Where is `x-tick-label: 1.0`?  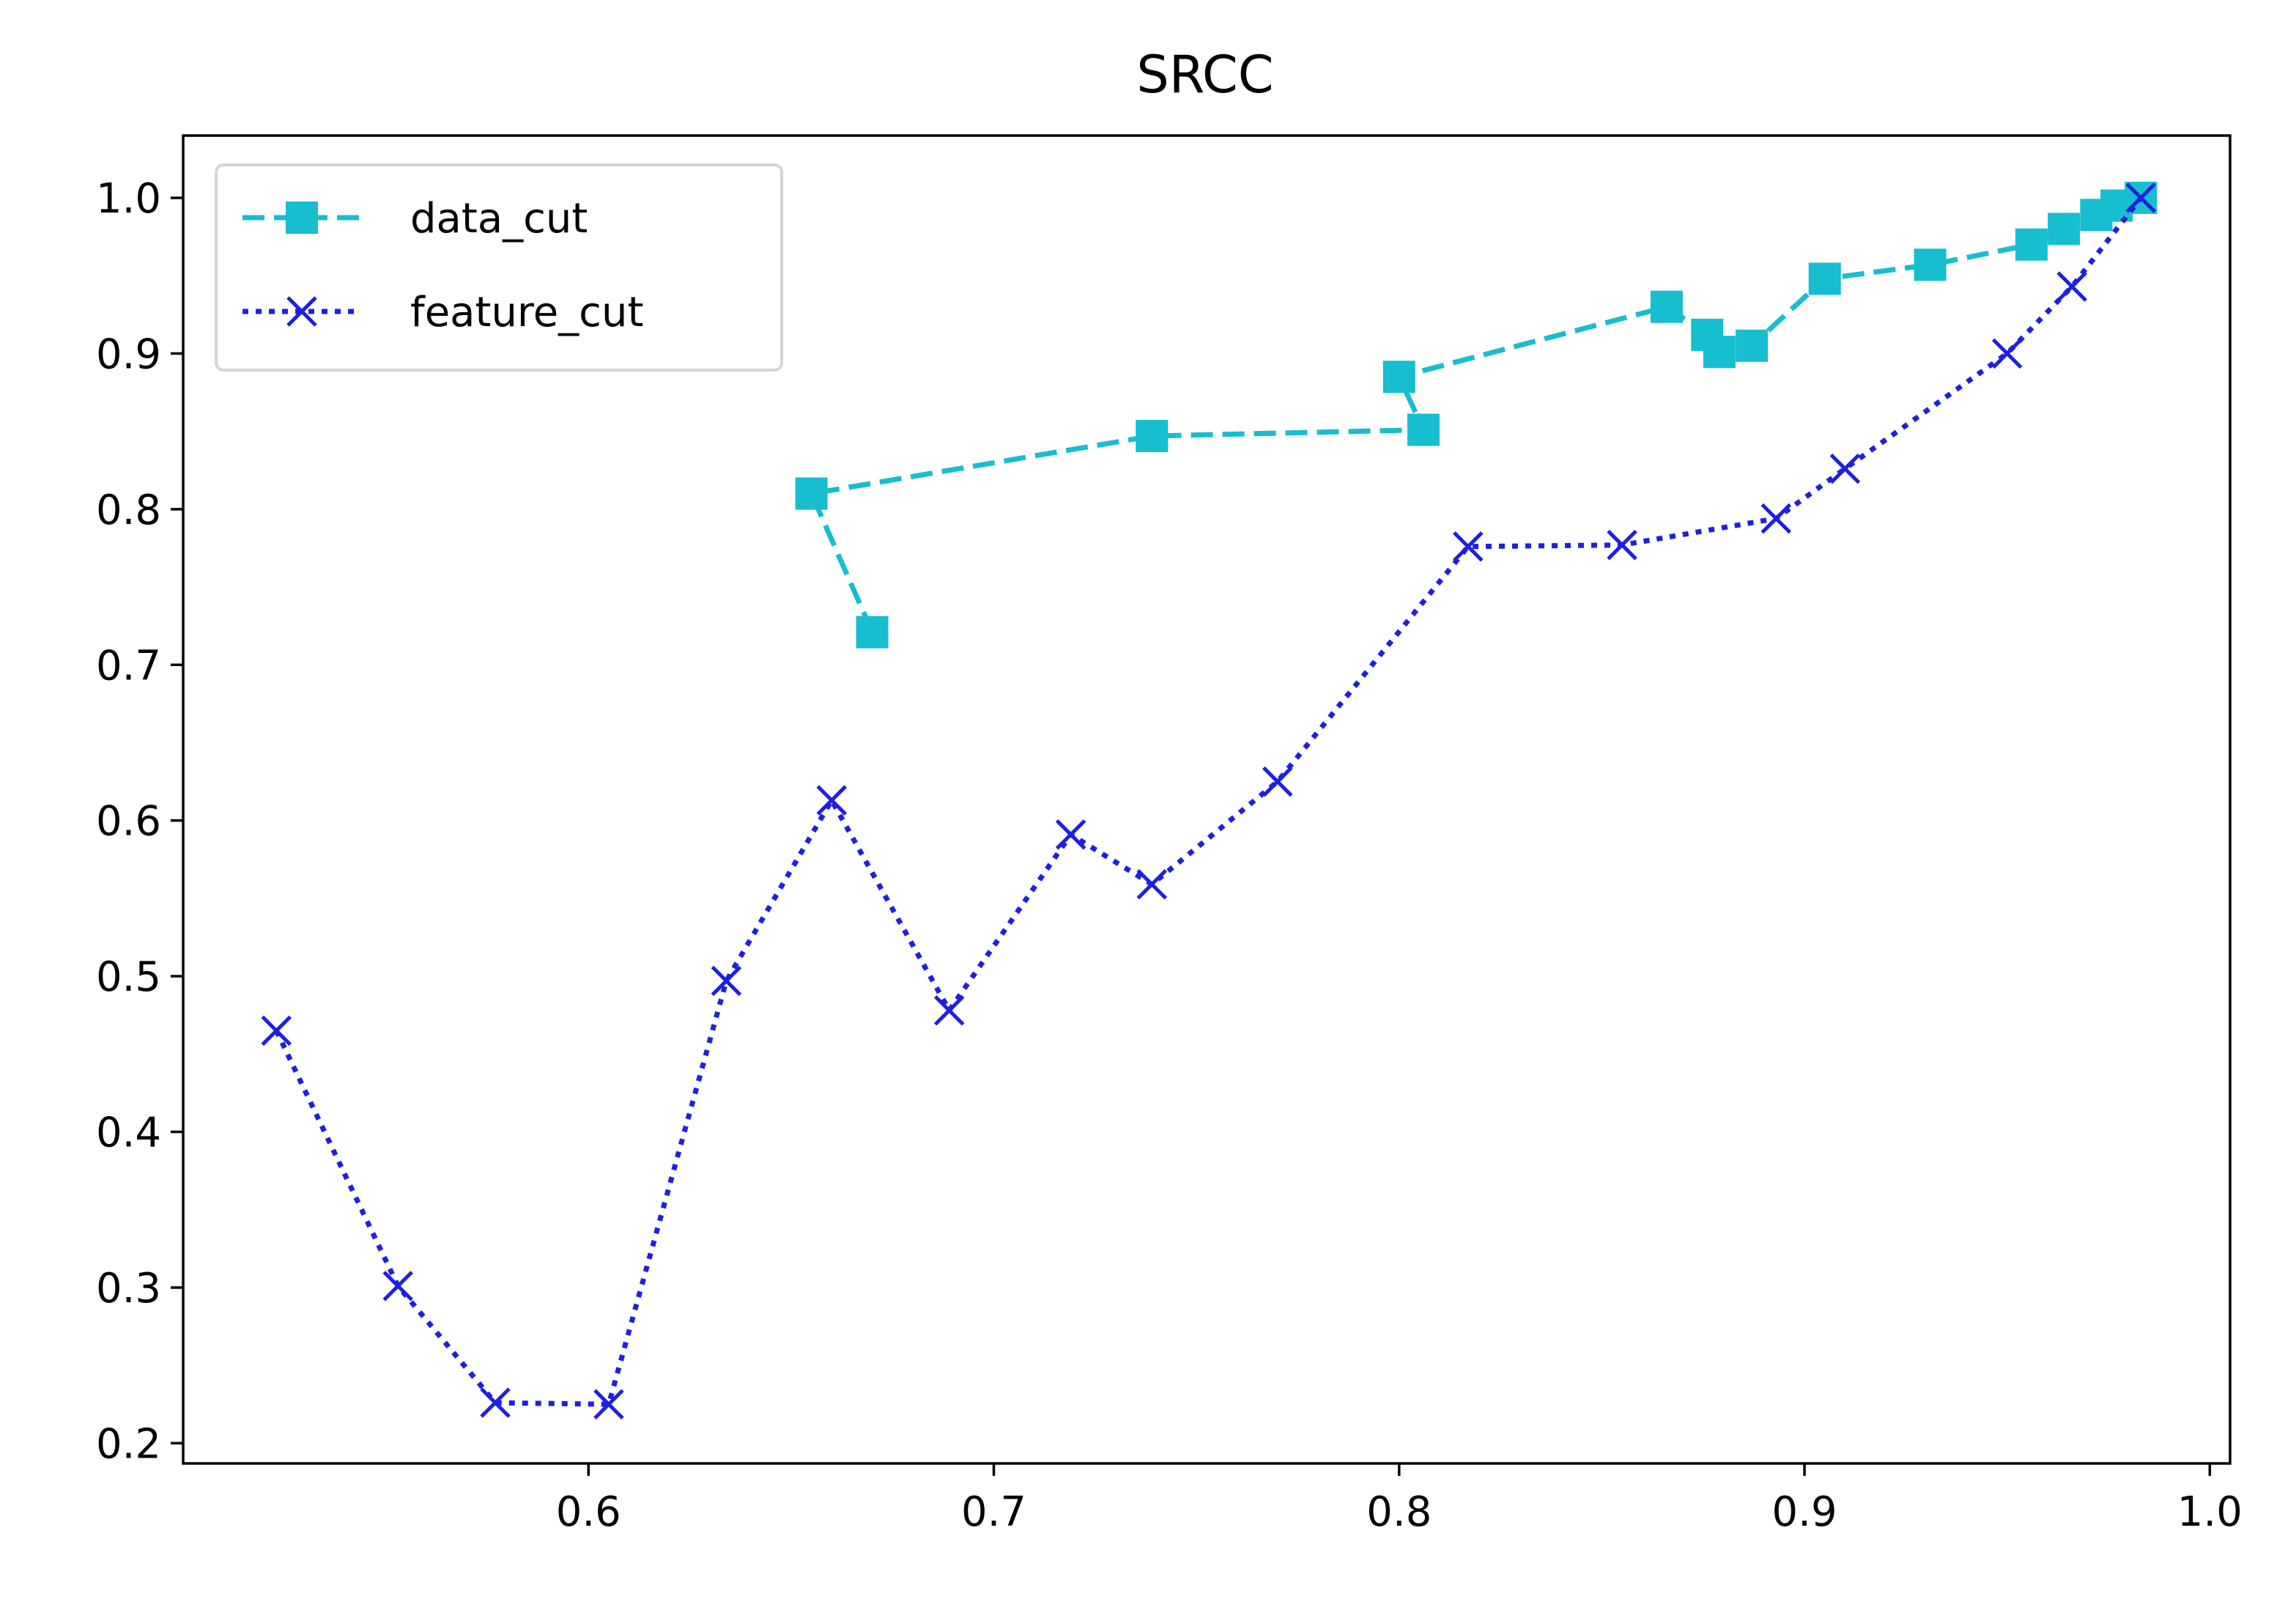
x-tick-label: 1.0 is located at coordinates (2210, 1512).